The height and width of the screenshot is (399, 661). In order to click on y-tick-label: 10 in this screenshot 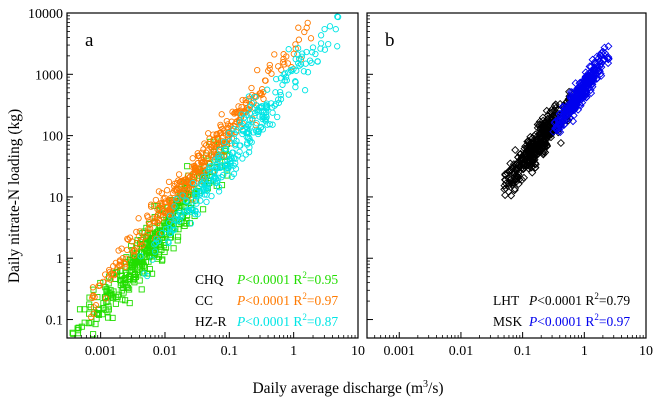, I will do `click(56, 198)`.